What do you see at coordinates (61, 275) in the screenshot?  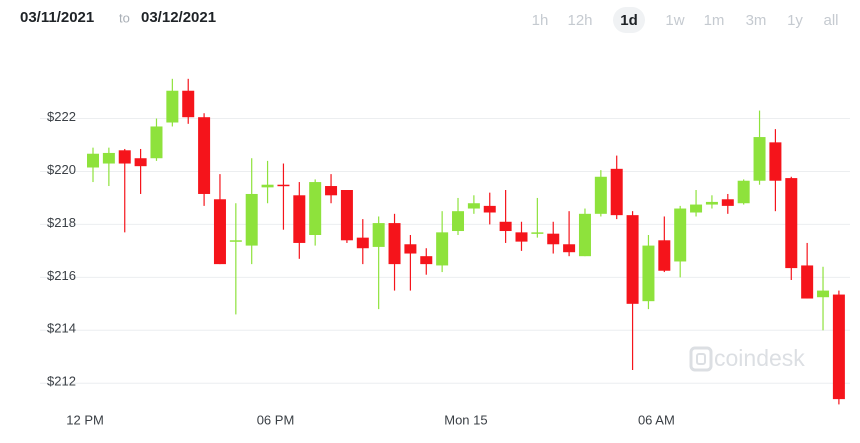 I see `y-tick-label: $216` at bounding box center [61, 275].